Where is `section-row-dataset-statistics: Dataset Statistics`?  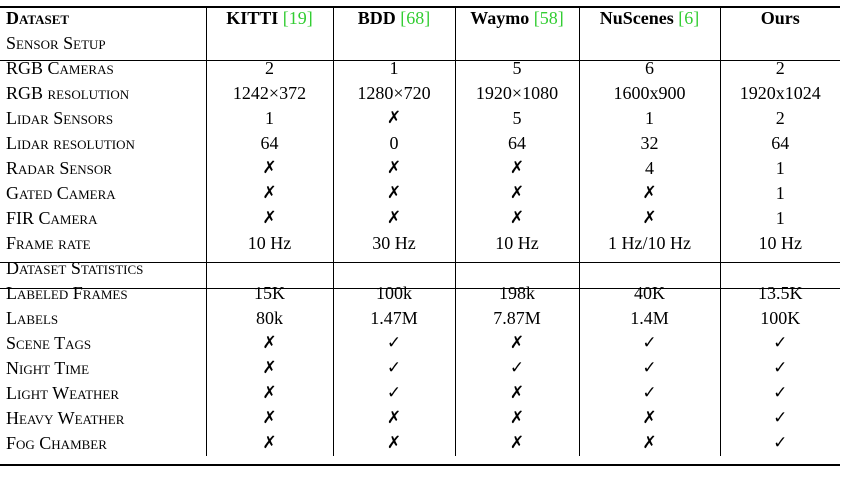 section-row-dataset-statistics: Dataset Statistics is located at coordinates (420, 268).